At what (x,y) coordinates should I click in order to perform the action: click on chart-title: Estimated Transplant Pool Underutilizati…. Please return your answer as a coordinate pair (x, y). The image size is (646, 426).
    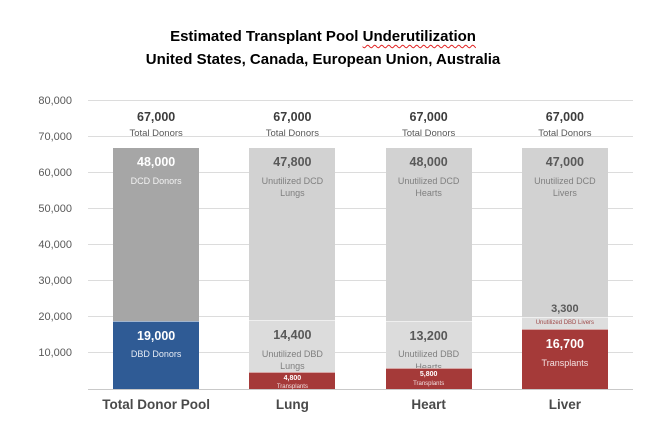
    Looking at the image, I should click on (323, 48).